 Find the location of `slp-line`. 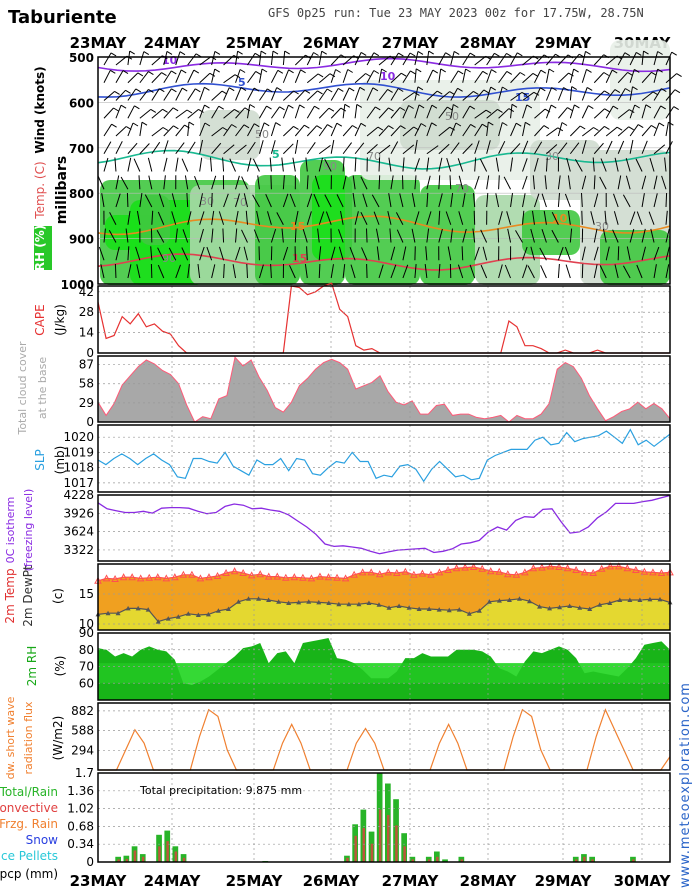

slp-line is located at coordinates (384, 455).